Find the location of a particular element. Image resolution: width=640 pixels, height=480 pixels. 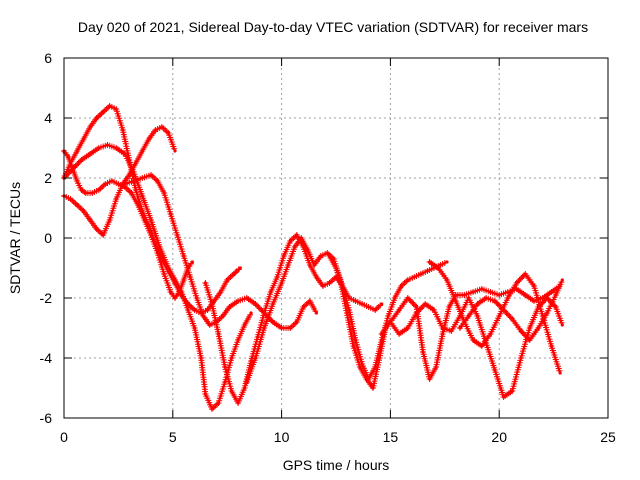

y-tick-label: -2 is located at coordinates (46, 298).